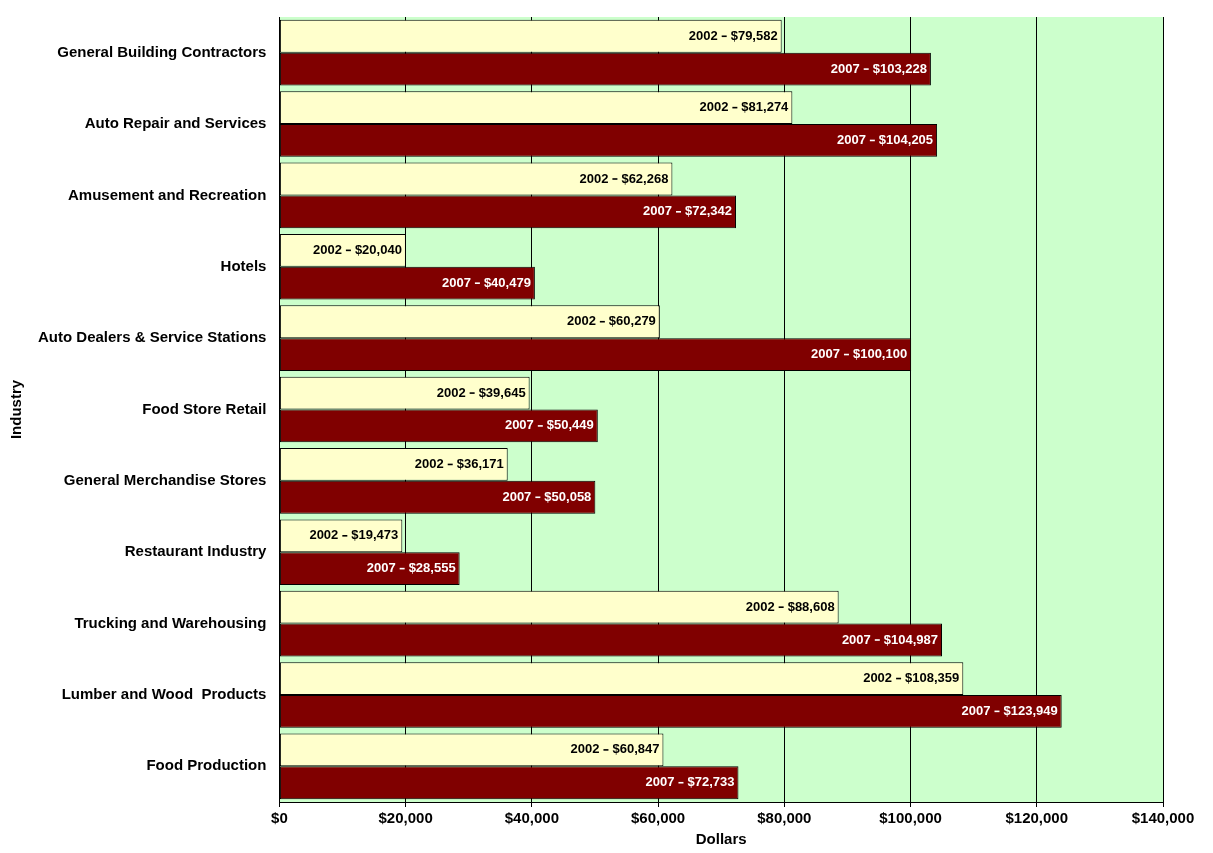 The image size is (1213, 853). Describe the element at coordinates (645, 178) in the screenshot. I see `data-label: $62,268` at that location.